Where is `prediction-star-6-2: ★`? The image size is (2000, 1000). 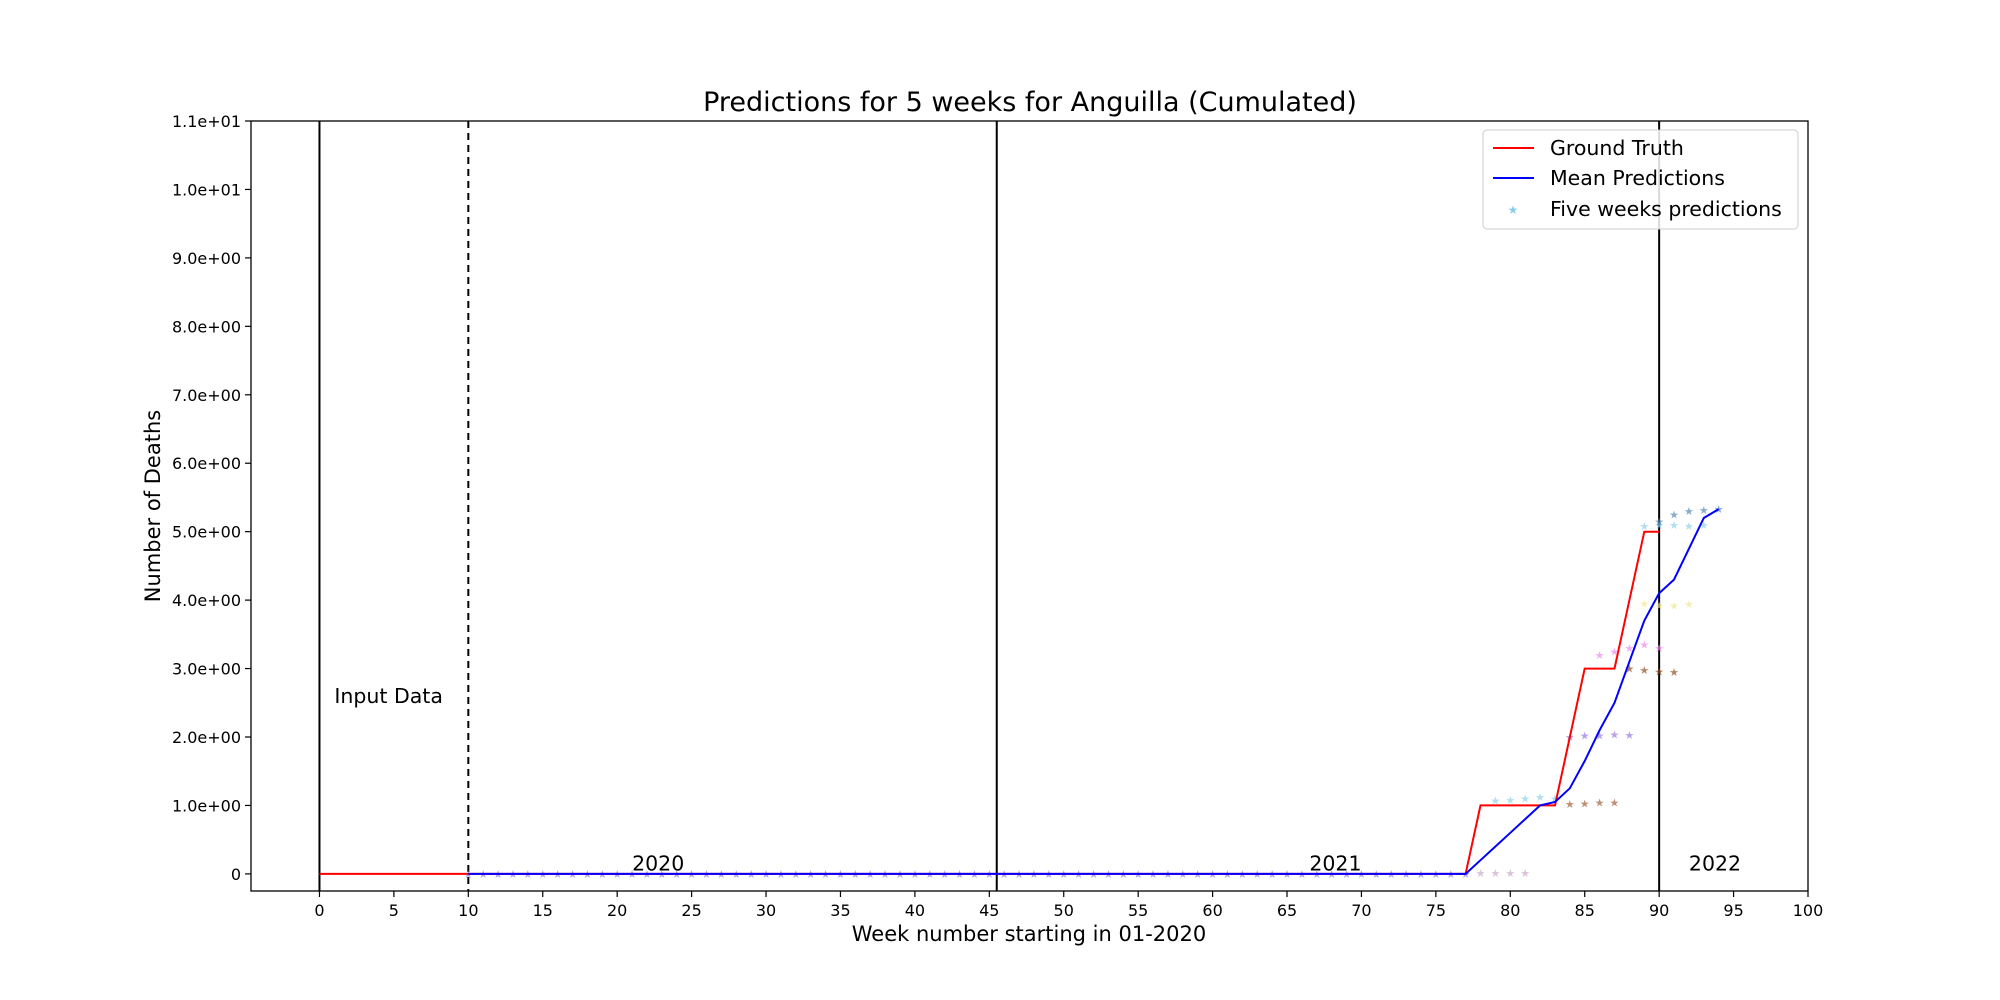 prediction-star-6-2: ★ is located at coordinates (1674, 525).